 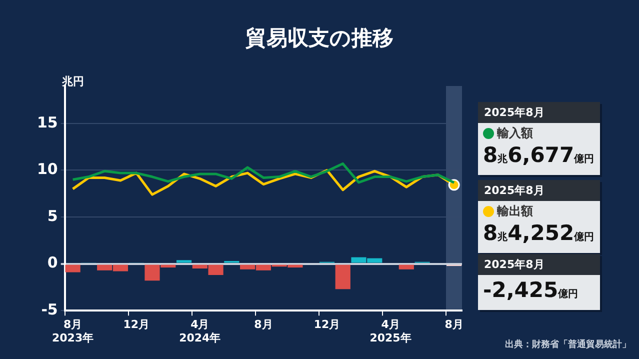 What do you see at coordinates (391, 331) in the screenshot?
I see `x-tick-label: 4月 2025年` at bounding box center [391, 331].